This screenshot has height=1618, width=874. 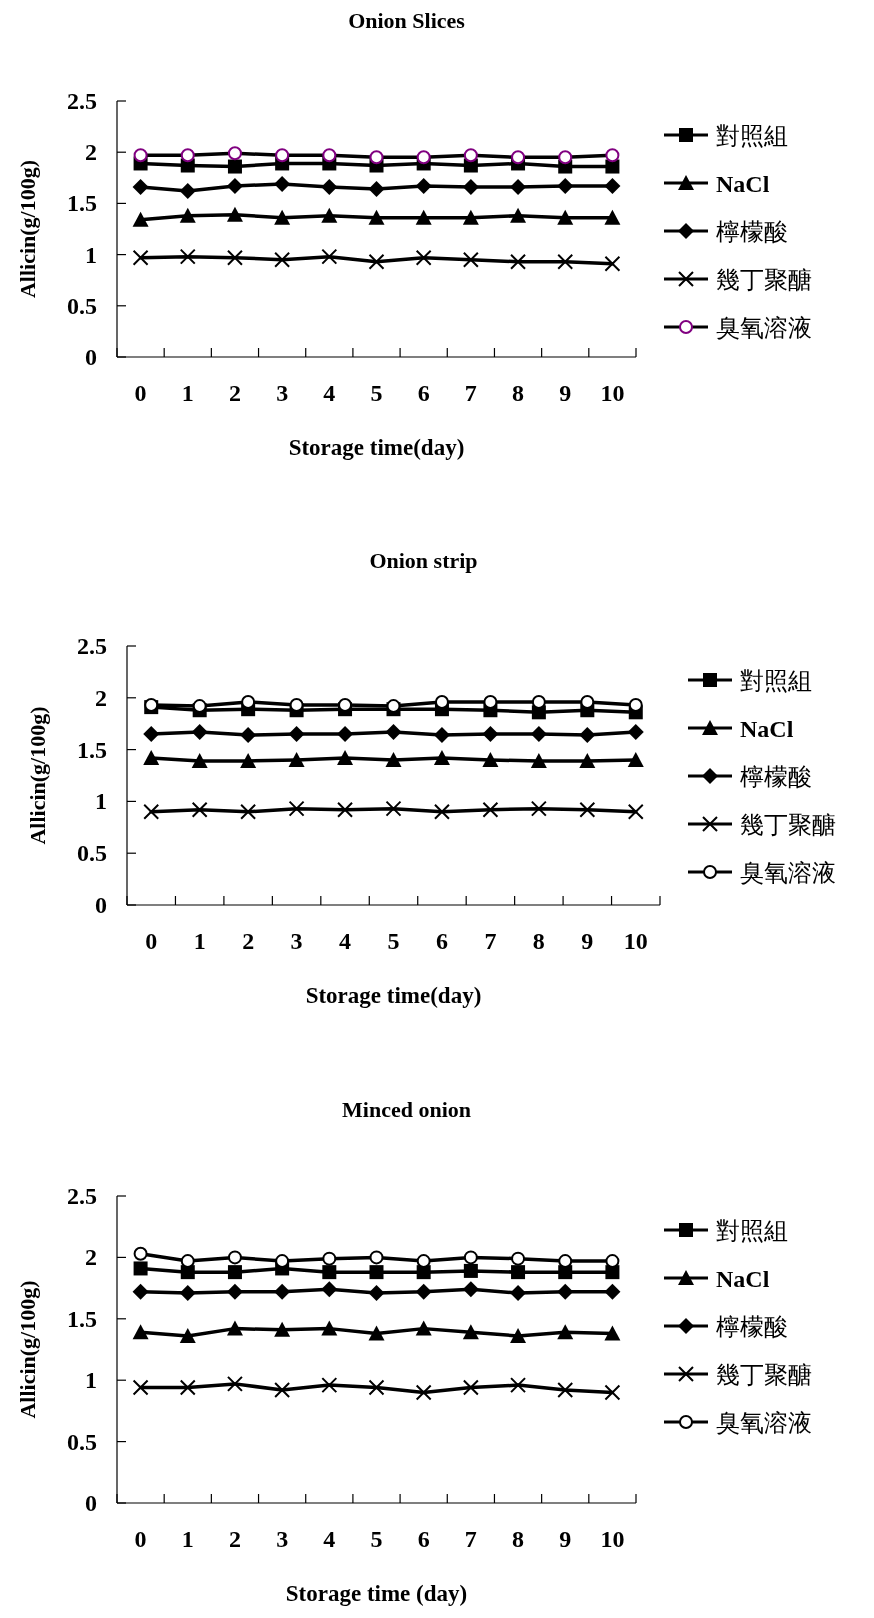 What do you see at coordinates (140, 393) in the screenshot?
I see `x-tick-label: 0` at bounding box center [140, 393].